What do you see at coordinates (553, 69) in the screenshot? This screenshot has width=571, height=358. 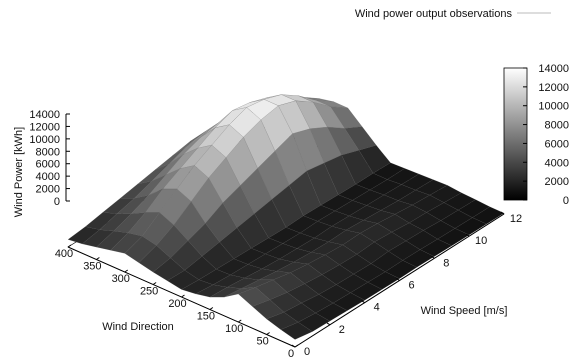 I see `colorbar-tick-label: 14000` at bounding box center [553, 69].